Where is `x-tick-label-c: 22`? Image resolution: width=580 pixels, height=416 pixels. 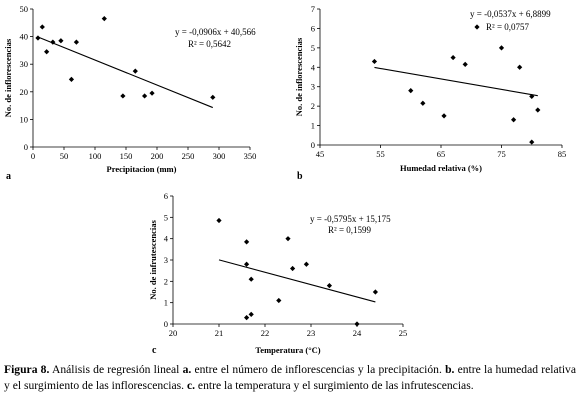
x-tick-label-c: 22 is located at coordinates (265, 333).